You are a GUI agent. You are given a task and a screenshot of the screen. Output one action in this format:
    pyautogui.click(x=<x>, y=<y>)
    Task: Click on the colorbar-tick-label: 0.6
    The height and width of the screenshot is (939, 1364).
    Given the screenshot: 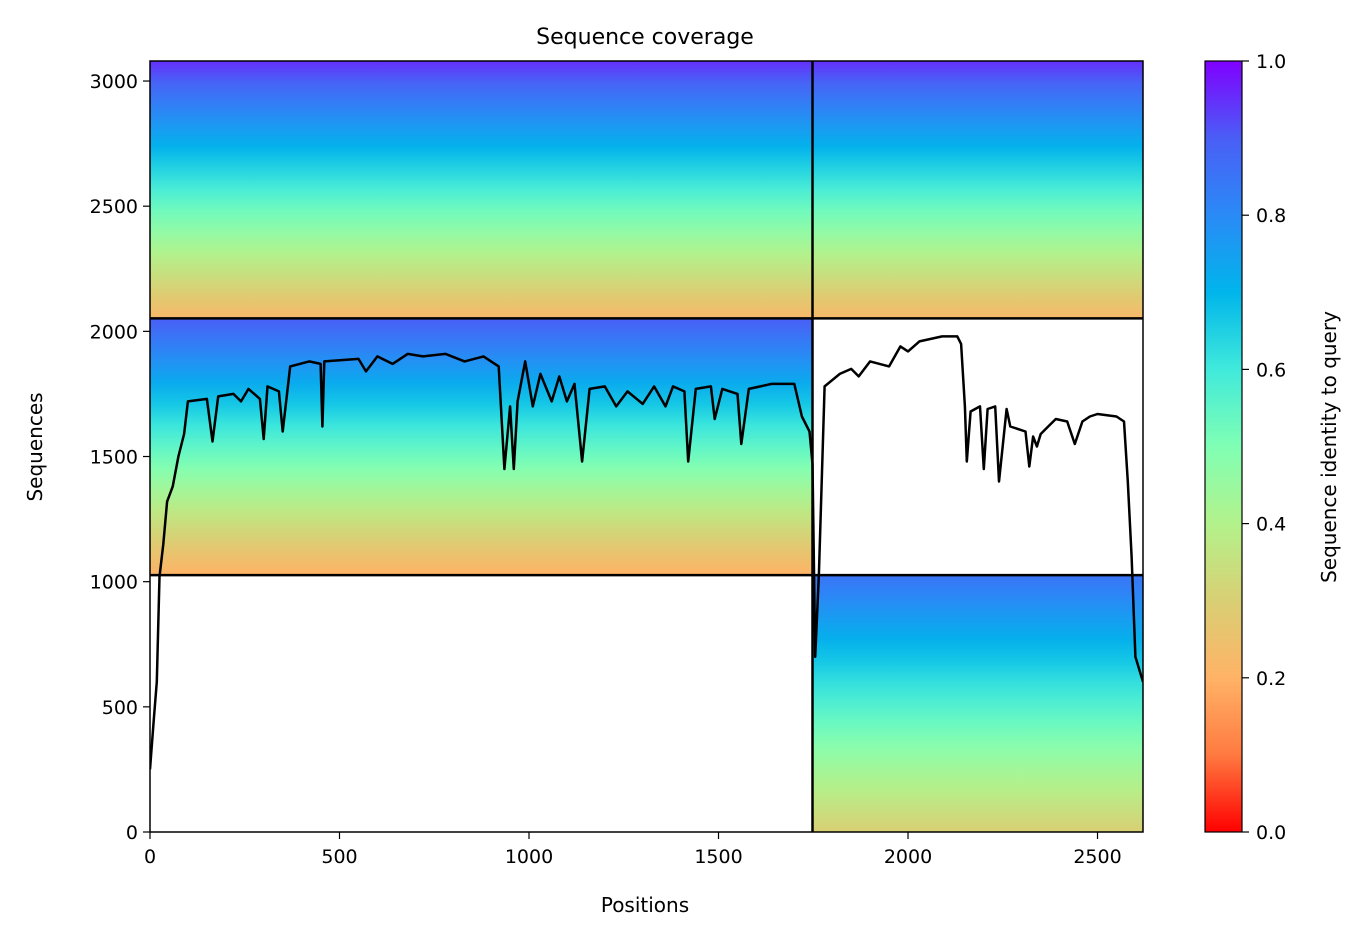 What is the action you would take?
    pyautogui.click(x=1271, y=370)
    